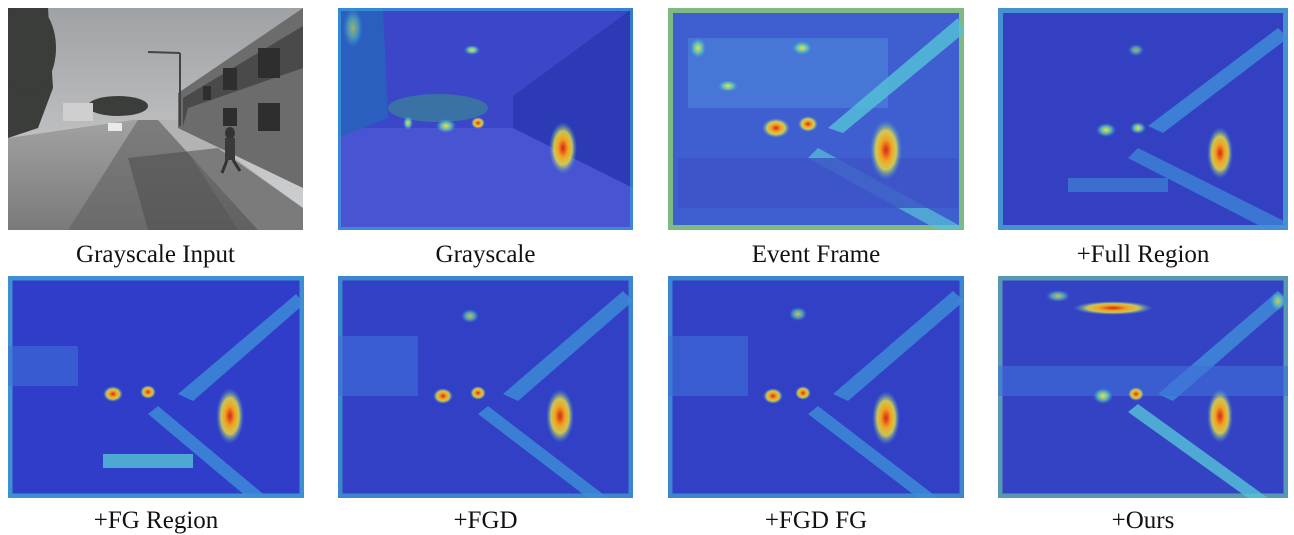 The image size is (1294, 535). I want to click on heatmap-fgd-fg, so click(816, 387).